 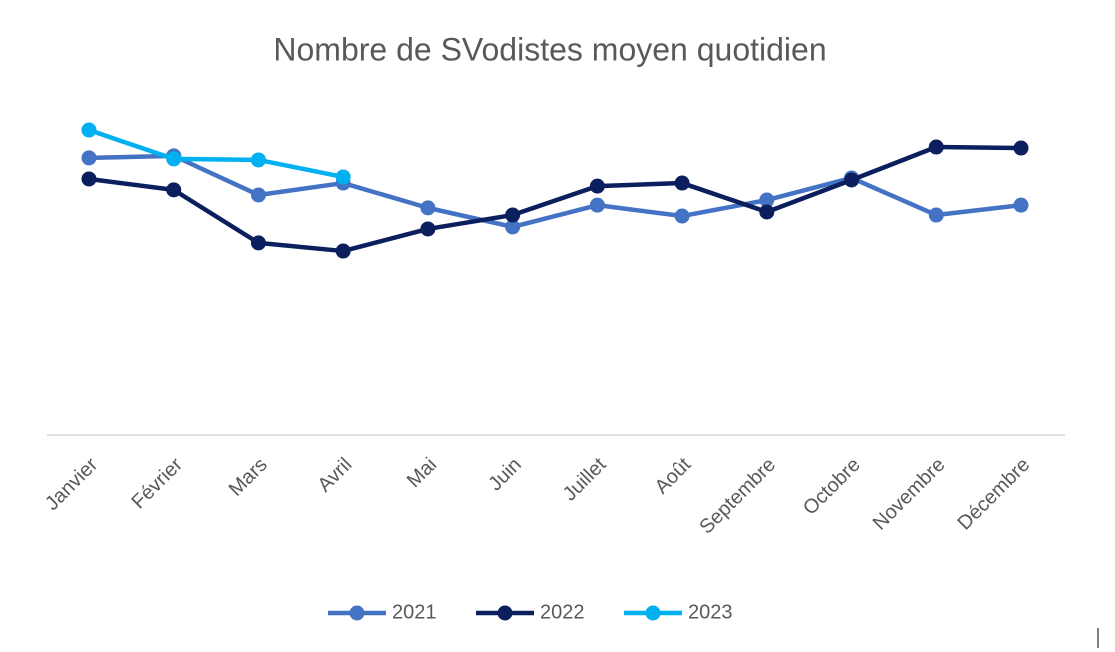 What do you see at coordinates (710, 612) in the screenshot?
I see `legend-label: 2023` at bounding box center [710, 612].